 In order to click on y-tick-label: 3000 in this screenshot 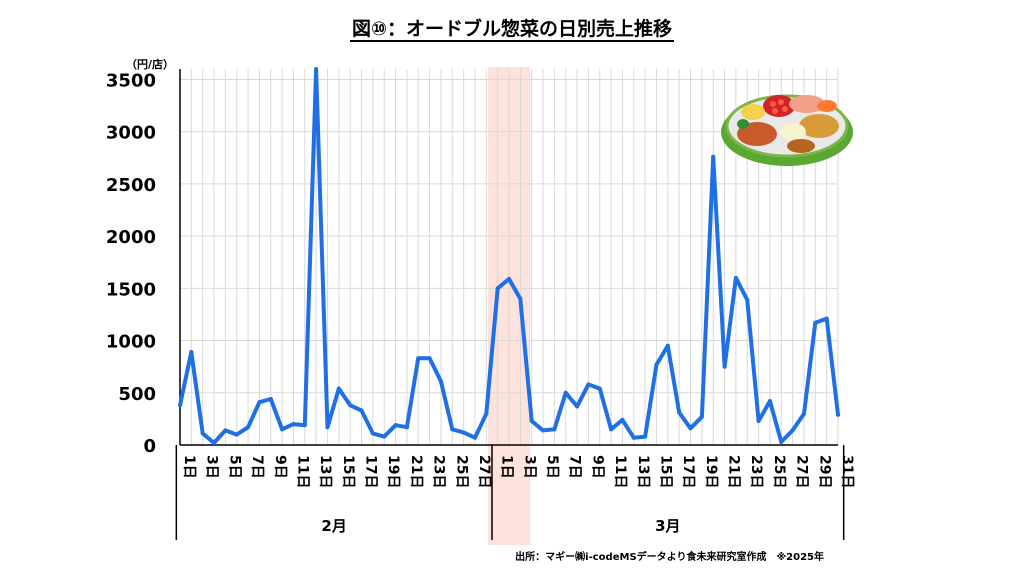, I will do `click(131, 133)`.